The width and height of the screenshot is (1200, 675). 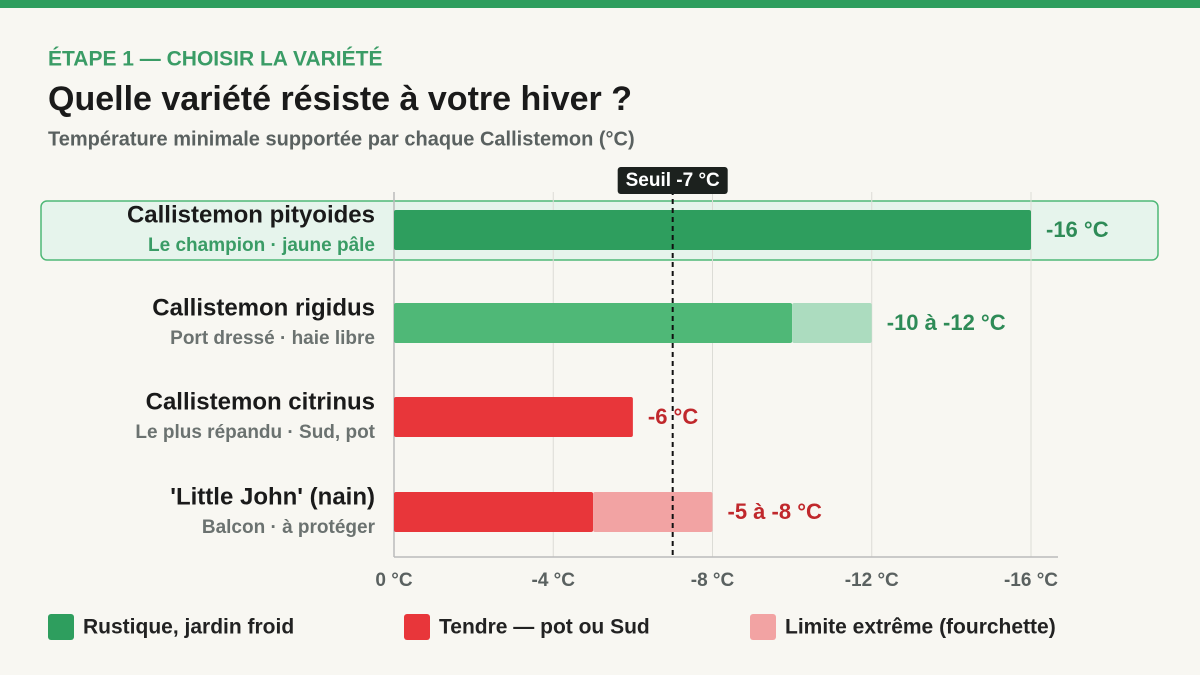 I want to click on x-tick-label: -12 °C, so click(x=872, y=580).